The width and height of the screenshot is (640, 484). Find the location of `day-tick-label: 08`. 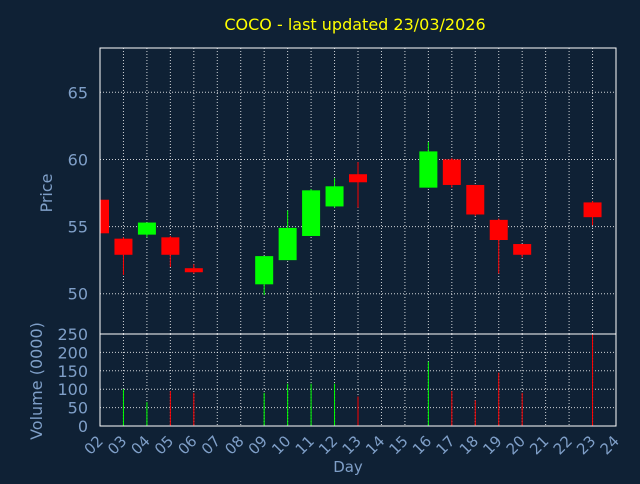

day-tick-label: 08 is located at coordinates (234, 445).